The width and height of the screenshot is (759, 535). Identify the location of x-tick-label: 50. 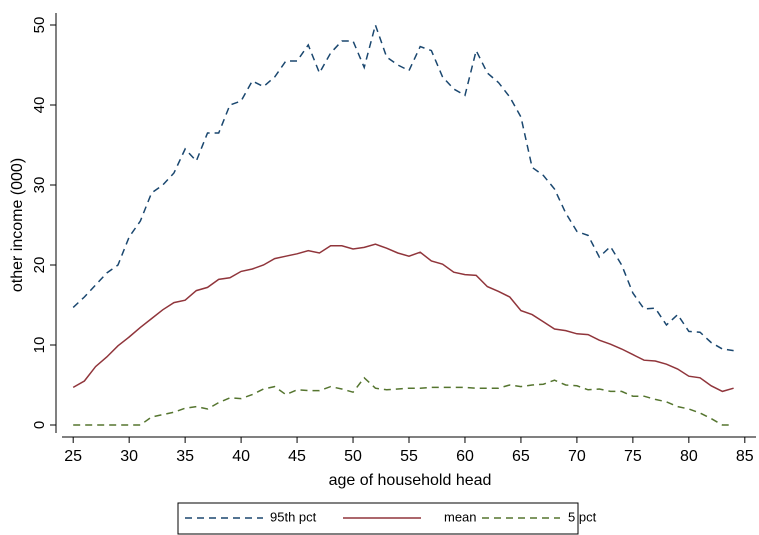
(353, 456).